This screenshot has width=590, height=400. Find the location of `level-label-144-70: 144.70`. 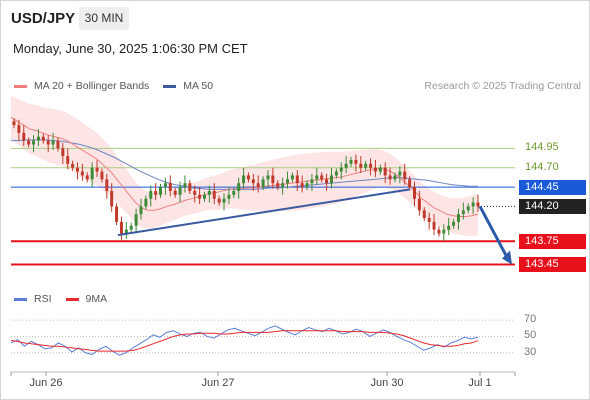

level-label-144-70: 144.70 is located at coordinates (542, 166).